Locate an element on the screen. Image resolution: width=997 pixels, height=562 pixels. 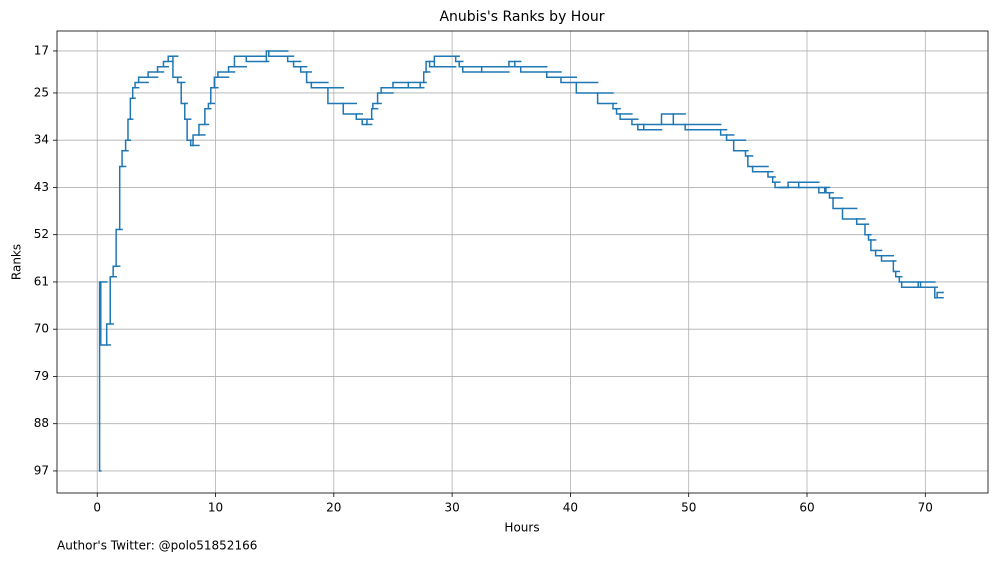
x-tick-label: 40 is located at coordinates (570, 508).